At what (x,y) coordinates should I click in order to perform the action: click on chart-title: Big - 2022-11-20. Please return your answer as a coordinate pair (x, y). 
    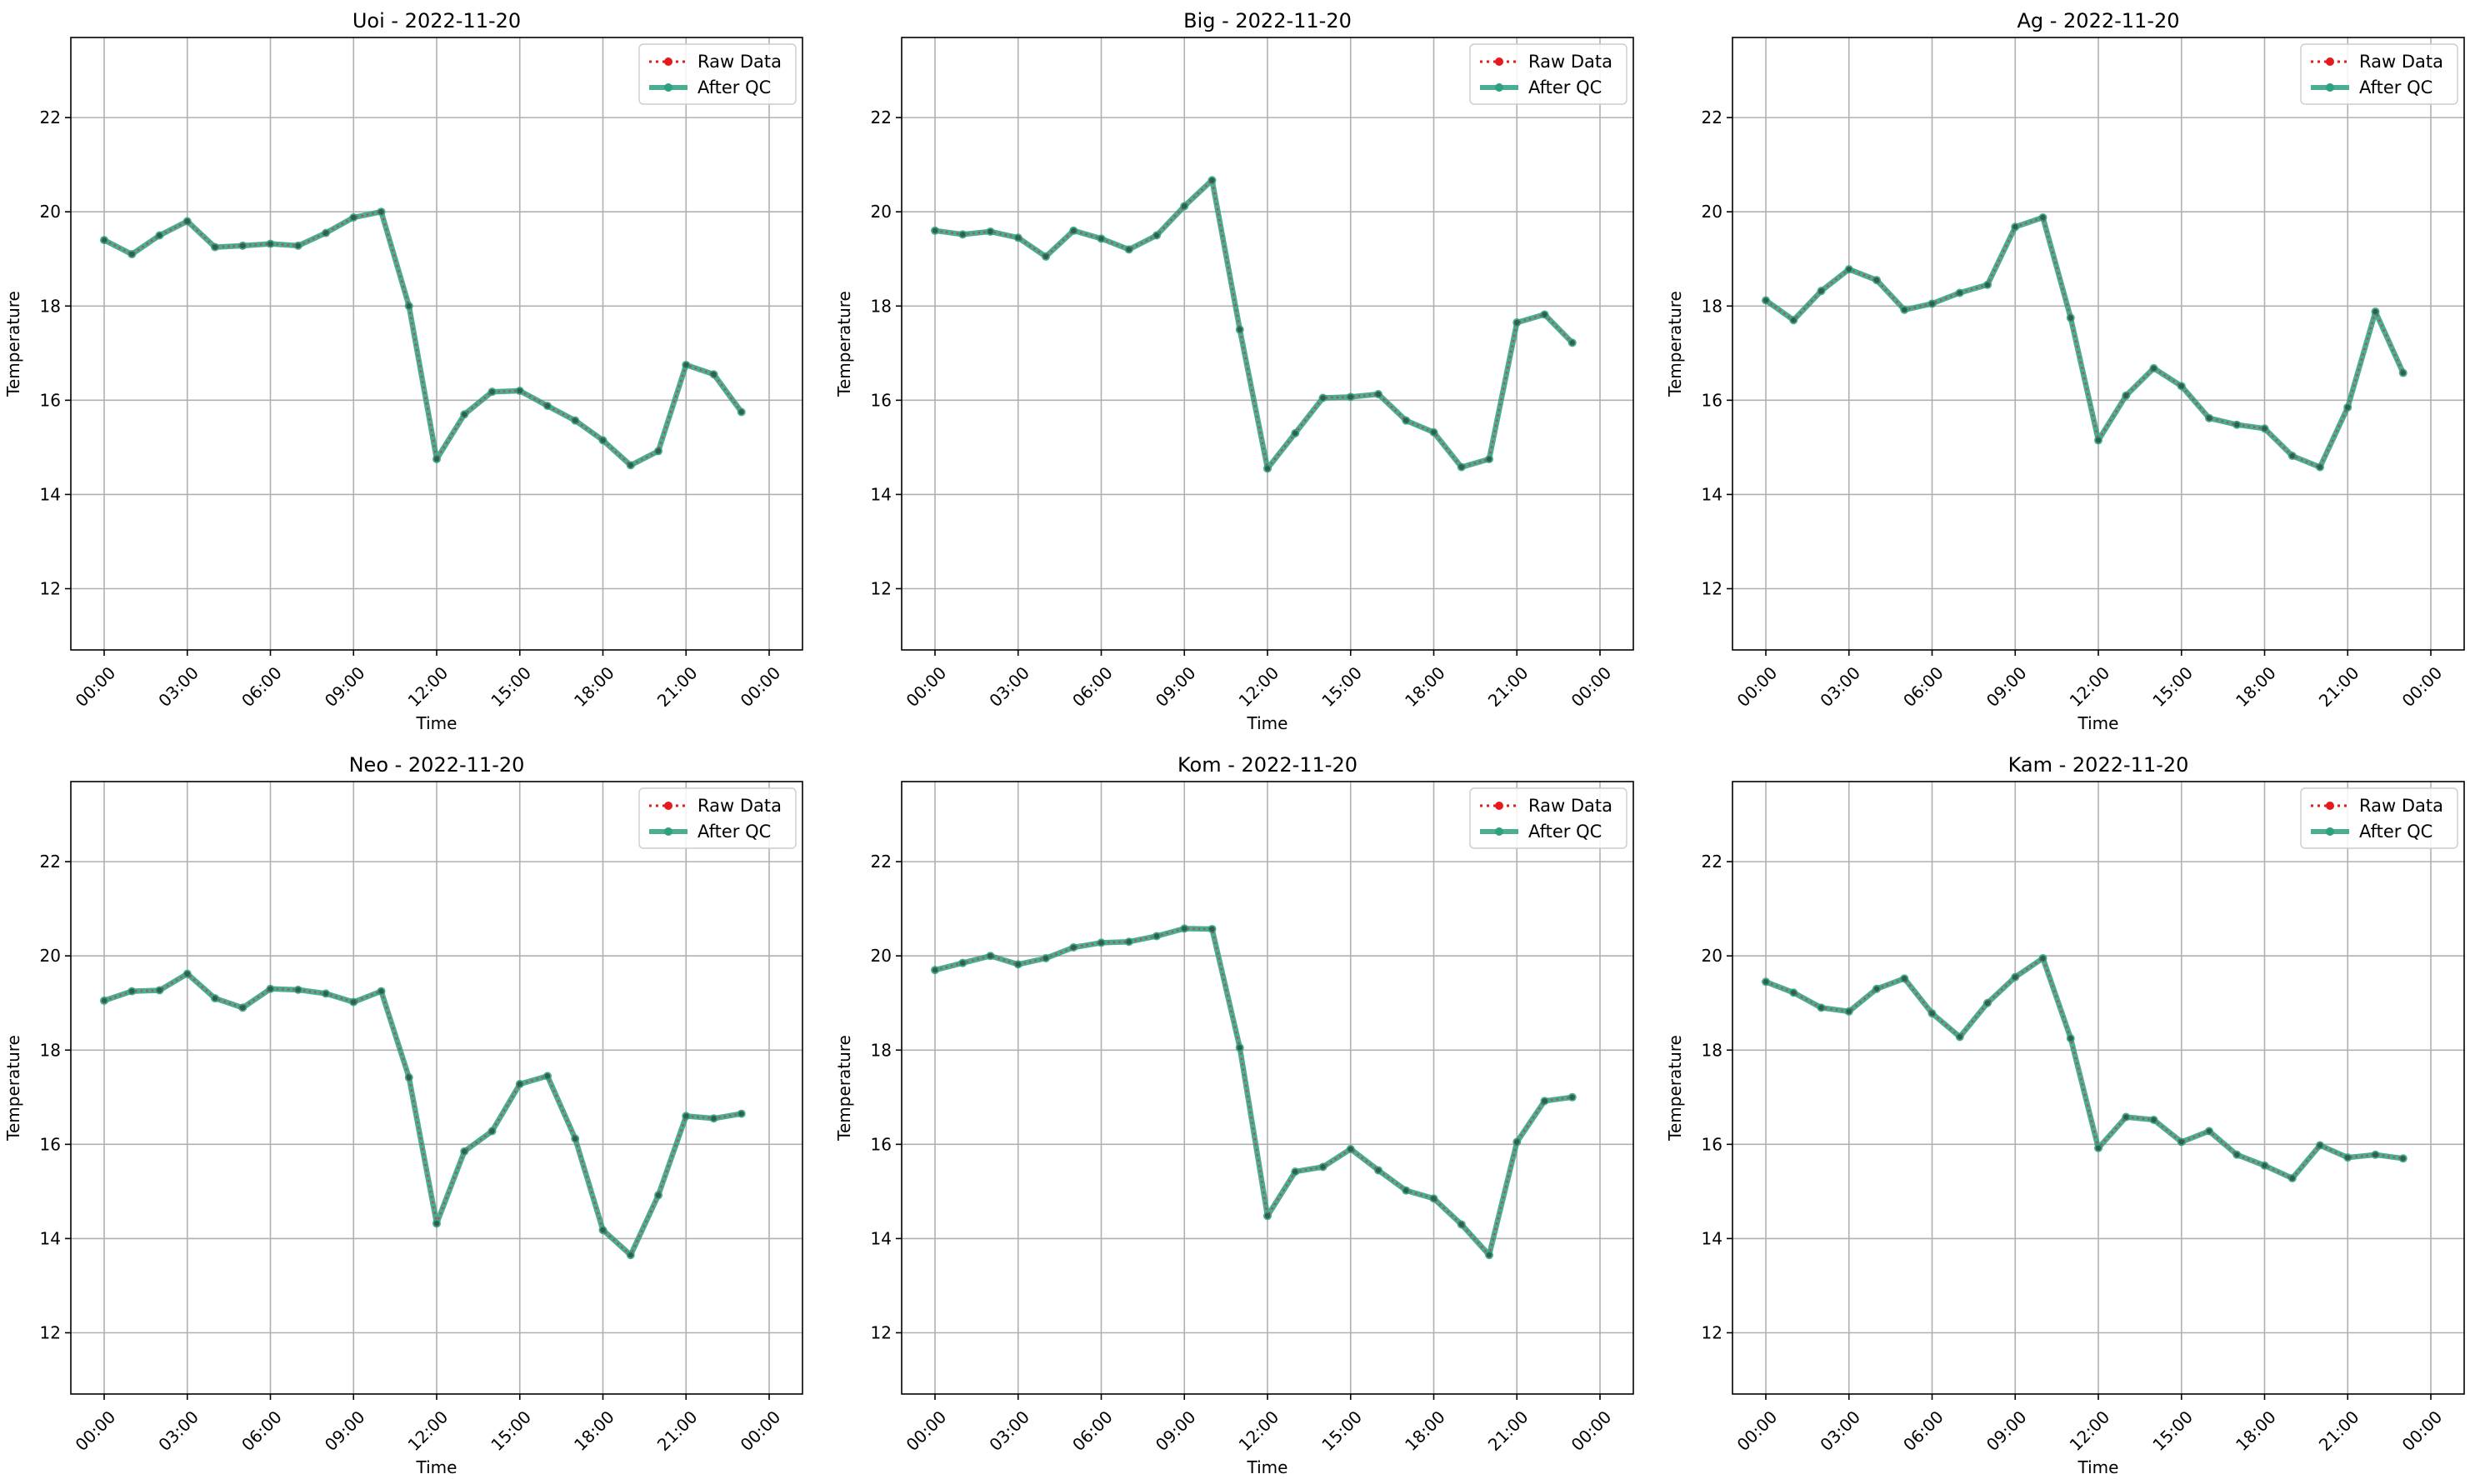
    Looking at the image, I should click on (1267, 20).